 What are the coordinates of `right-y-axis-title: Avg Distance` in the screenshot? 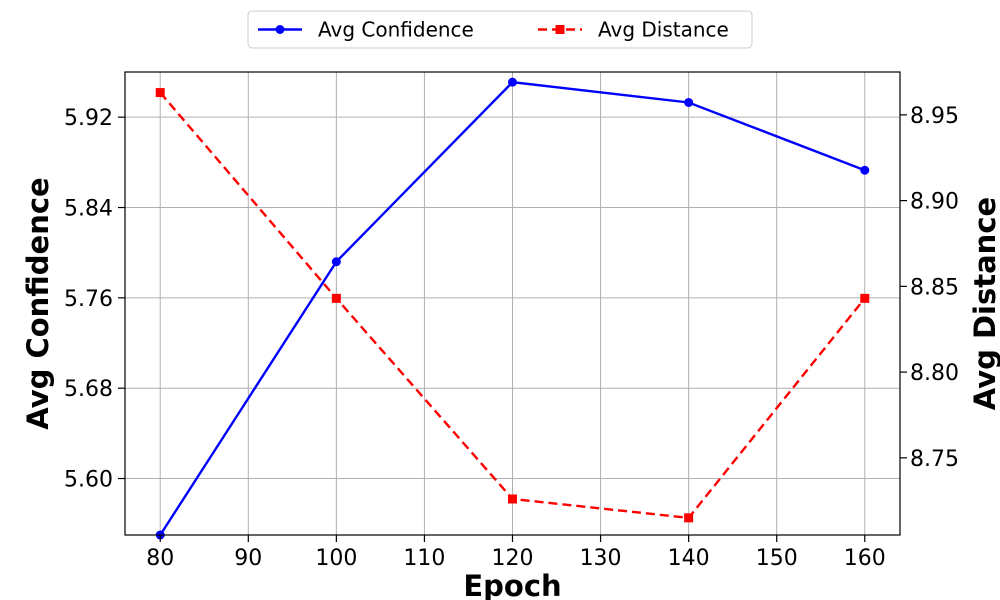 It's located at (984, 303).